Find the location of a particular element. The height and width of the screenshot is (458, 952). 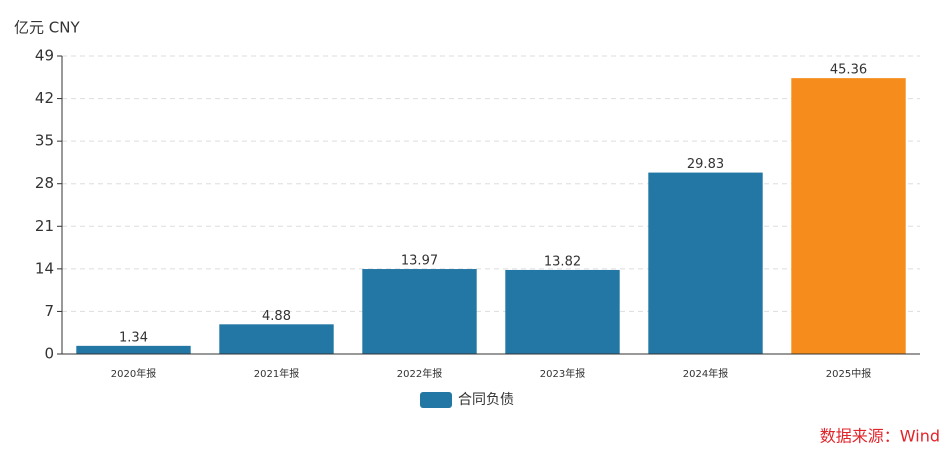

data-label: 1.34 is located at coordinates (133, 337).